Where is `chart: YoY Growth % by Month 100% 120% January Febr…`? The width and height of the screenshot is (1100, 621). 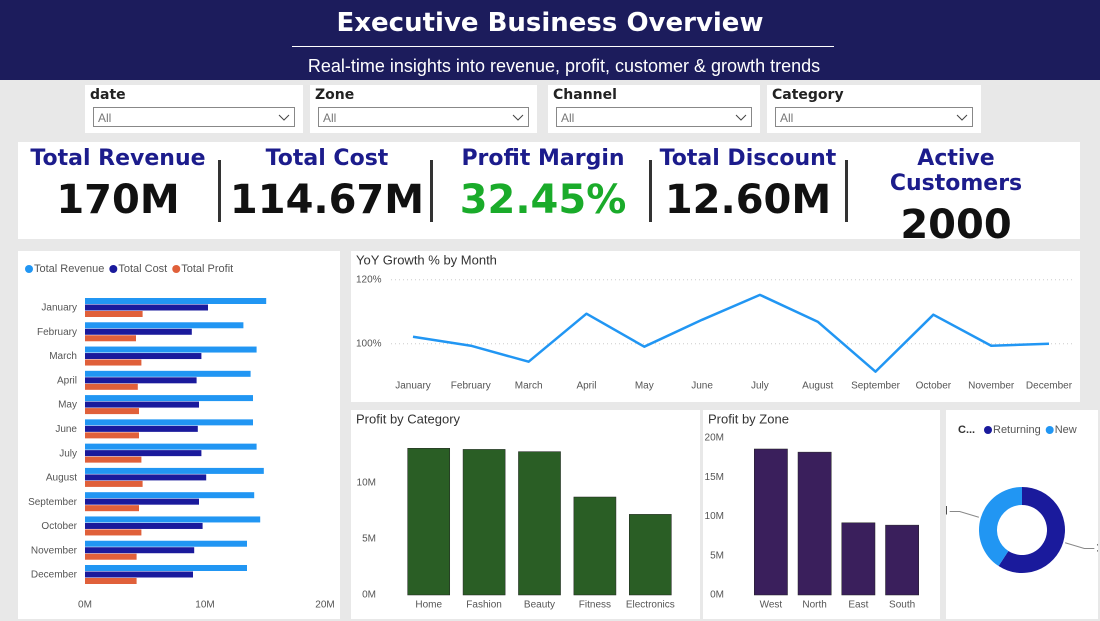
chart: YoY Growth % by Month 100% 120% January Febr… is located at coordinates (715, 322).